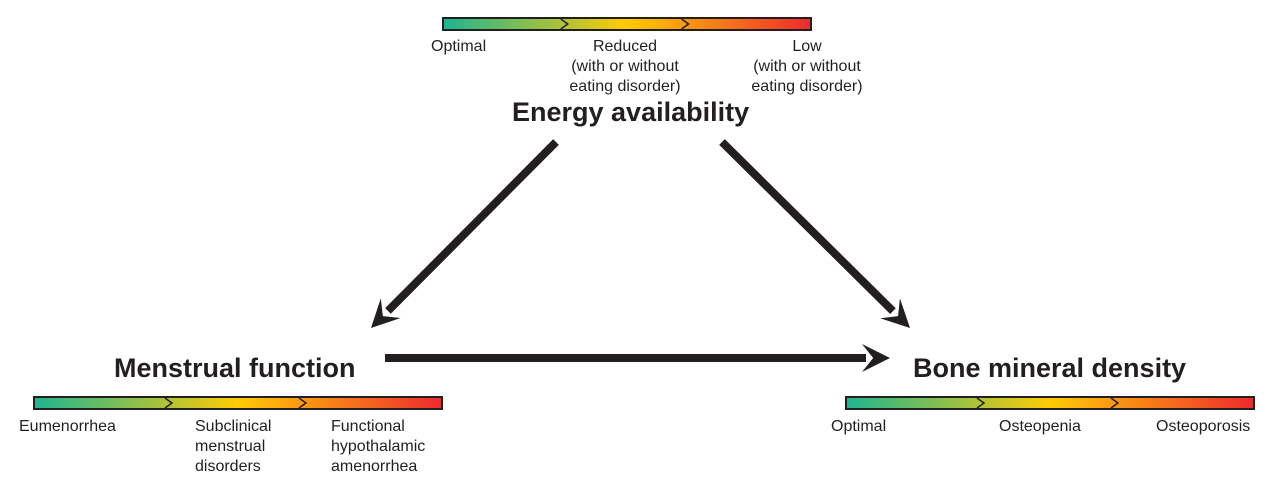 Image resolution: width=1280 pixels, height=498 pixels. Describe the element at coordinates (472, 226) in the screenshot. I see `arrow-energy-to-menstrual-shaft` at that location.